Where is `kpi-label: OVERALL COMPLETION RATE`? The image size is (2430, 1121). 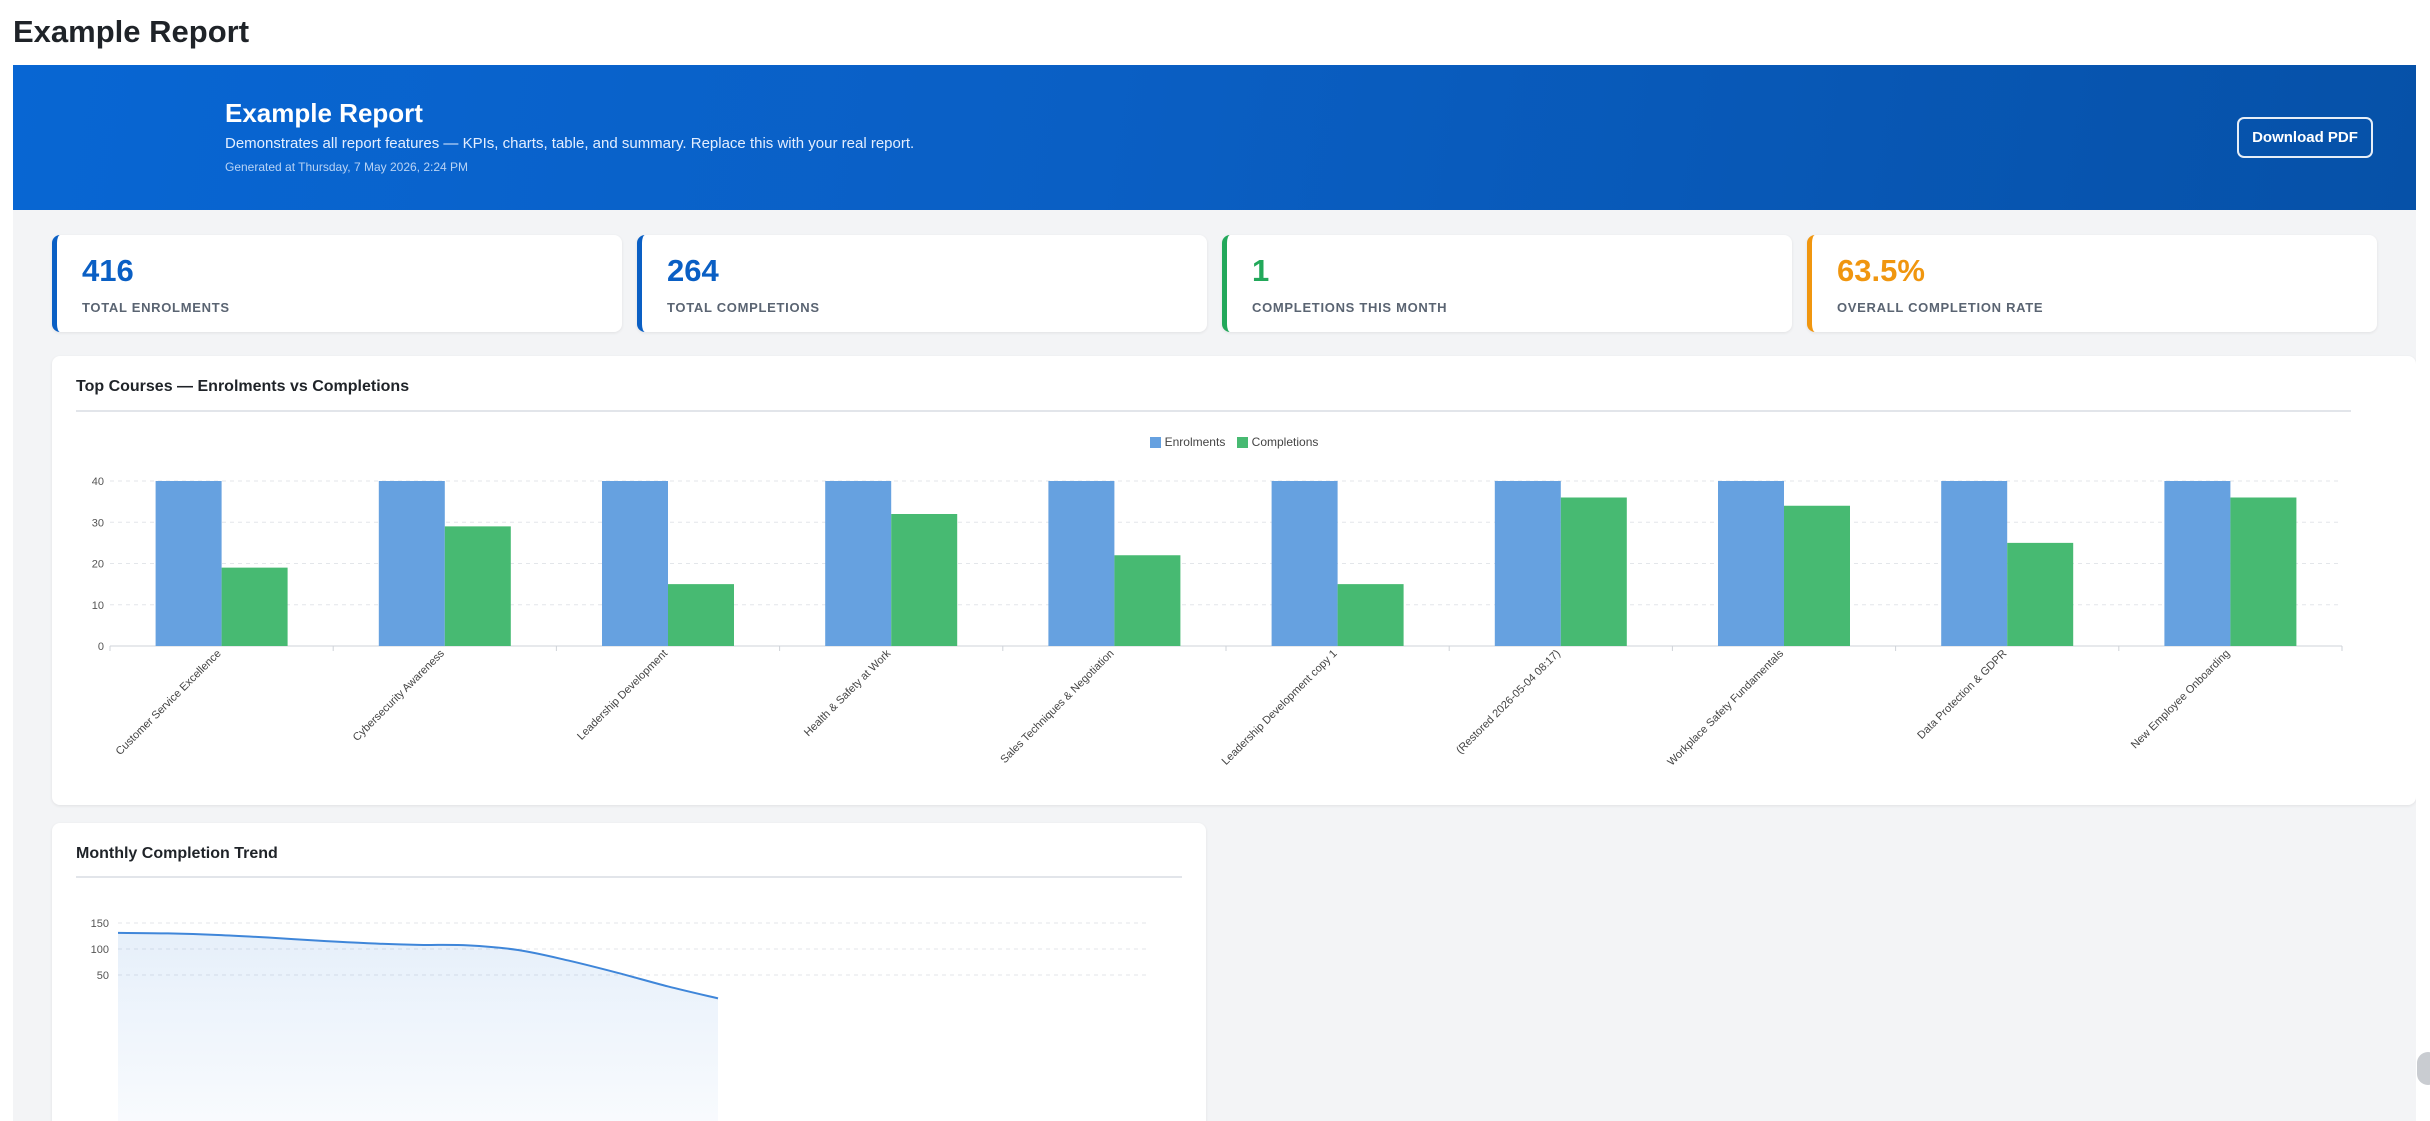
kpi-label: OVERALL COMPLETION RATE is located at coordinates (1940, 307).